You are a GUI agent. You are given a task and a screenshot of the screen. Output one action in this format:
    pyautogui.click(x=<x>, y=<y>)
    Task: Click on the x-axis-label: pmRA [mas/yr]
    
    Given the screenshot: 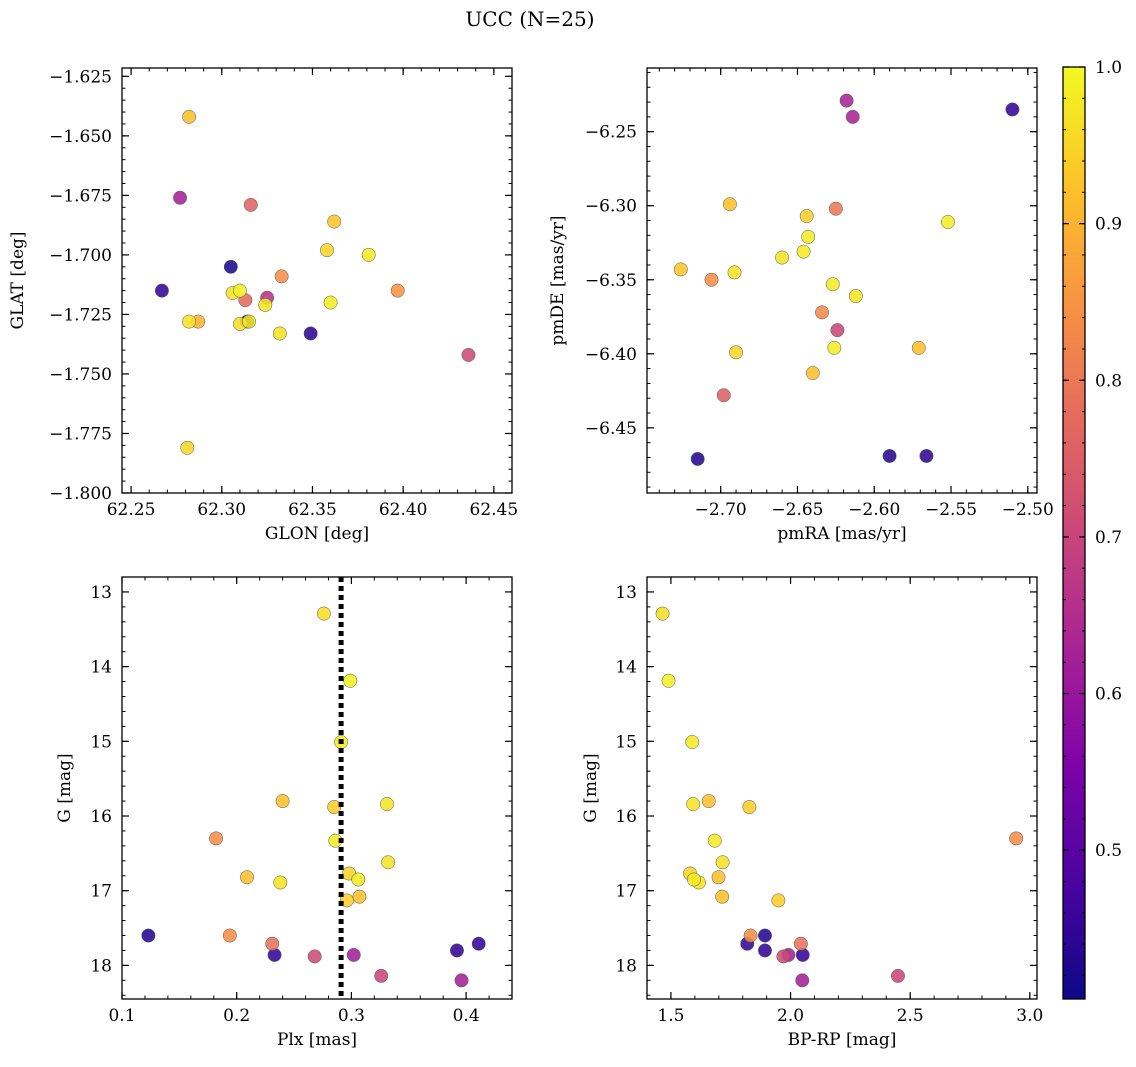 What is the action you would take?
    pyautogui.click(x=841, y=534)
    